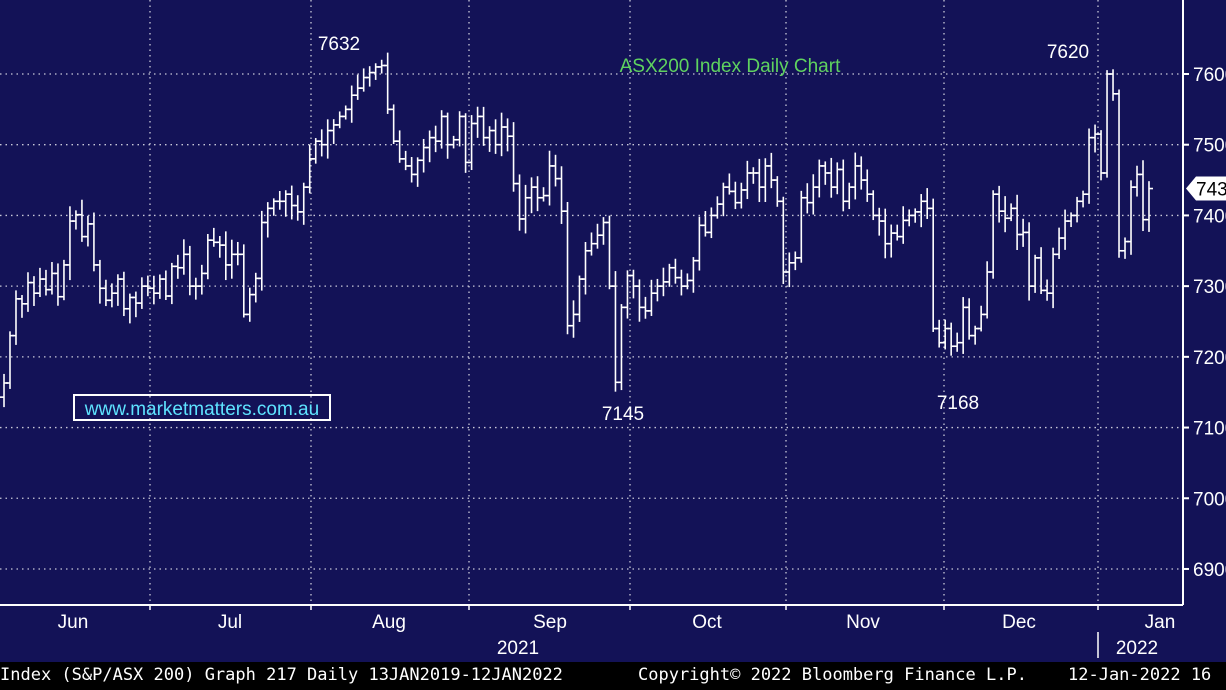  Describe the element at coordinates (1209, 287) in the screenshot. I see `y-tick-label: 7300` at that location.